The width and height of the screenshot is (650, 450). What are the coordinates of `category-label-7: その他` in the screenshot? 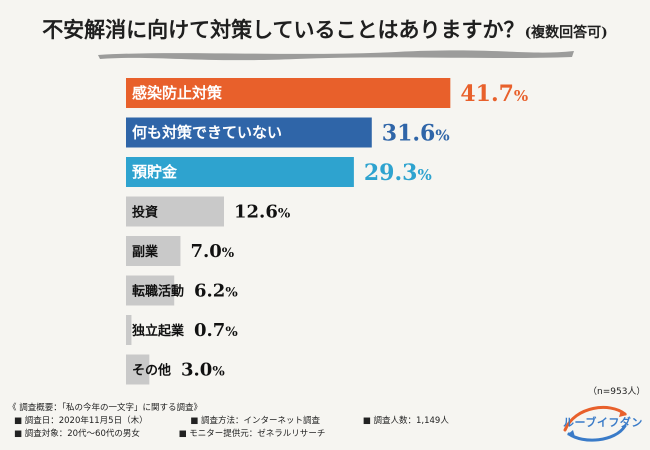 It's located at (151, 371).